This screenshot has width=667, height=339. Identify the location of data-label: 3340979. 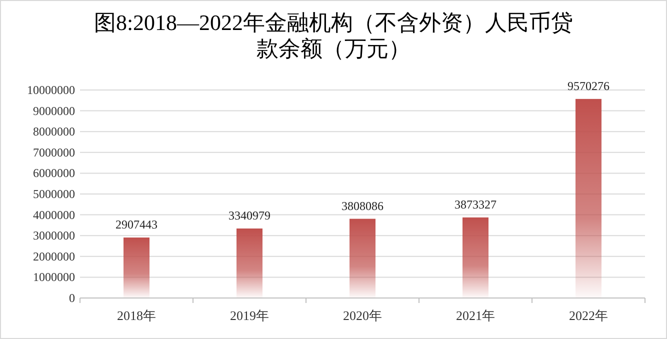
(249, 215).